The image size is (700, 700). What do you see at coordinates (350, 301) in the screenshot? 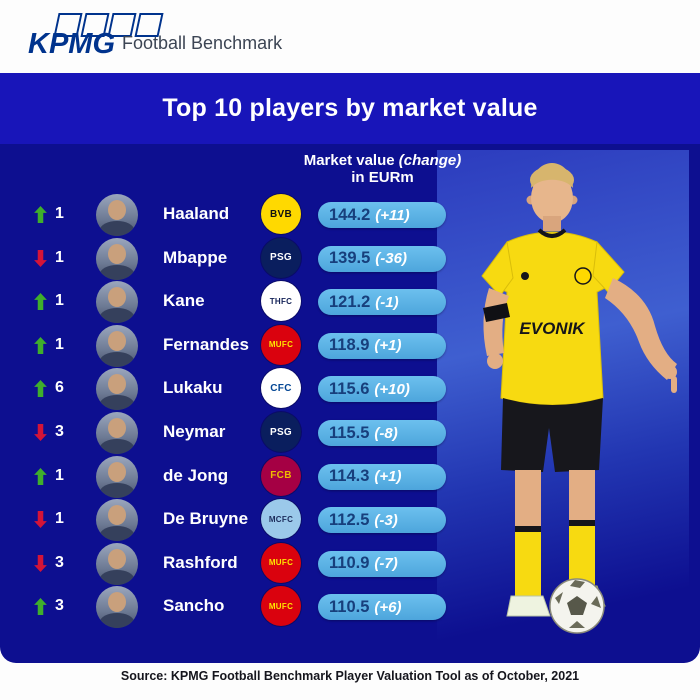
I see `market-value: 121.2` at bounding box center [350, 301].